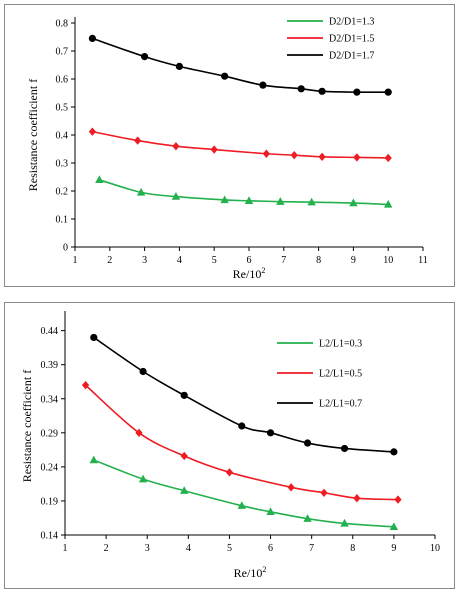 The image size is (461, 594). What do you see at coordinates (340, 404) in the screenshot?
I see `legend-label: L2/L1=0.7` at bounding box center [340, 404].